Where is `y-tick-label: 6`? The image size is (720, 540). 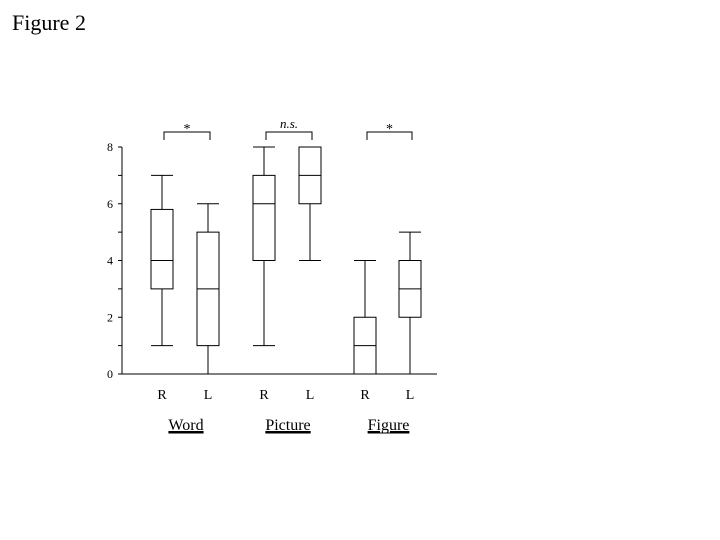
y-tick-label: 6 is located at coordinates (110, 204).